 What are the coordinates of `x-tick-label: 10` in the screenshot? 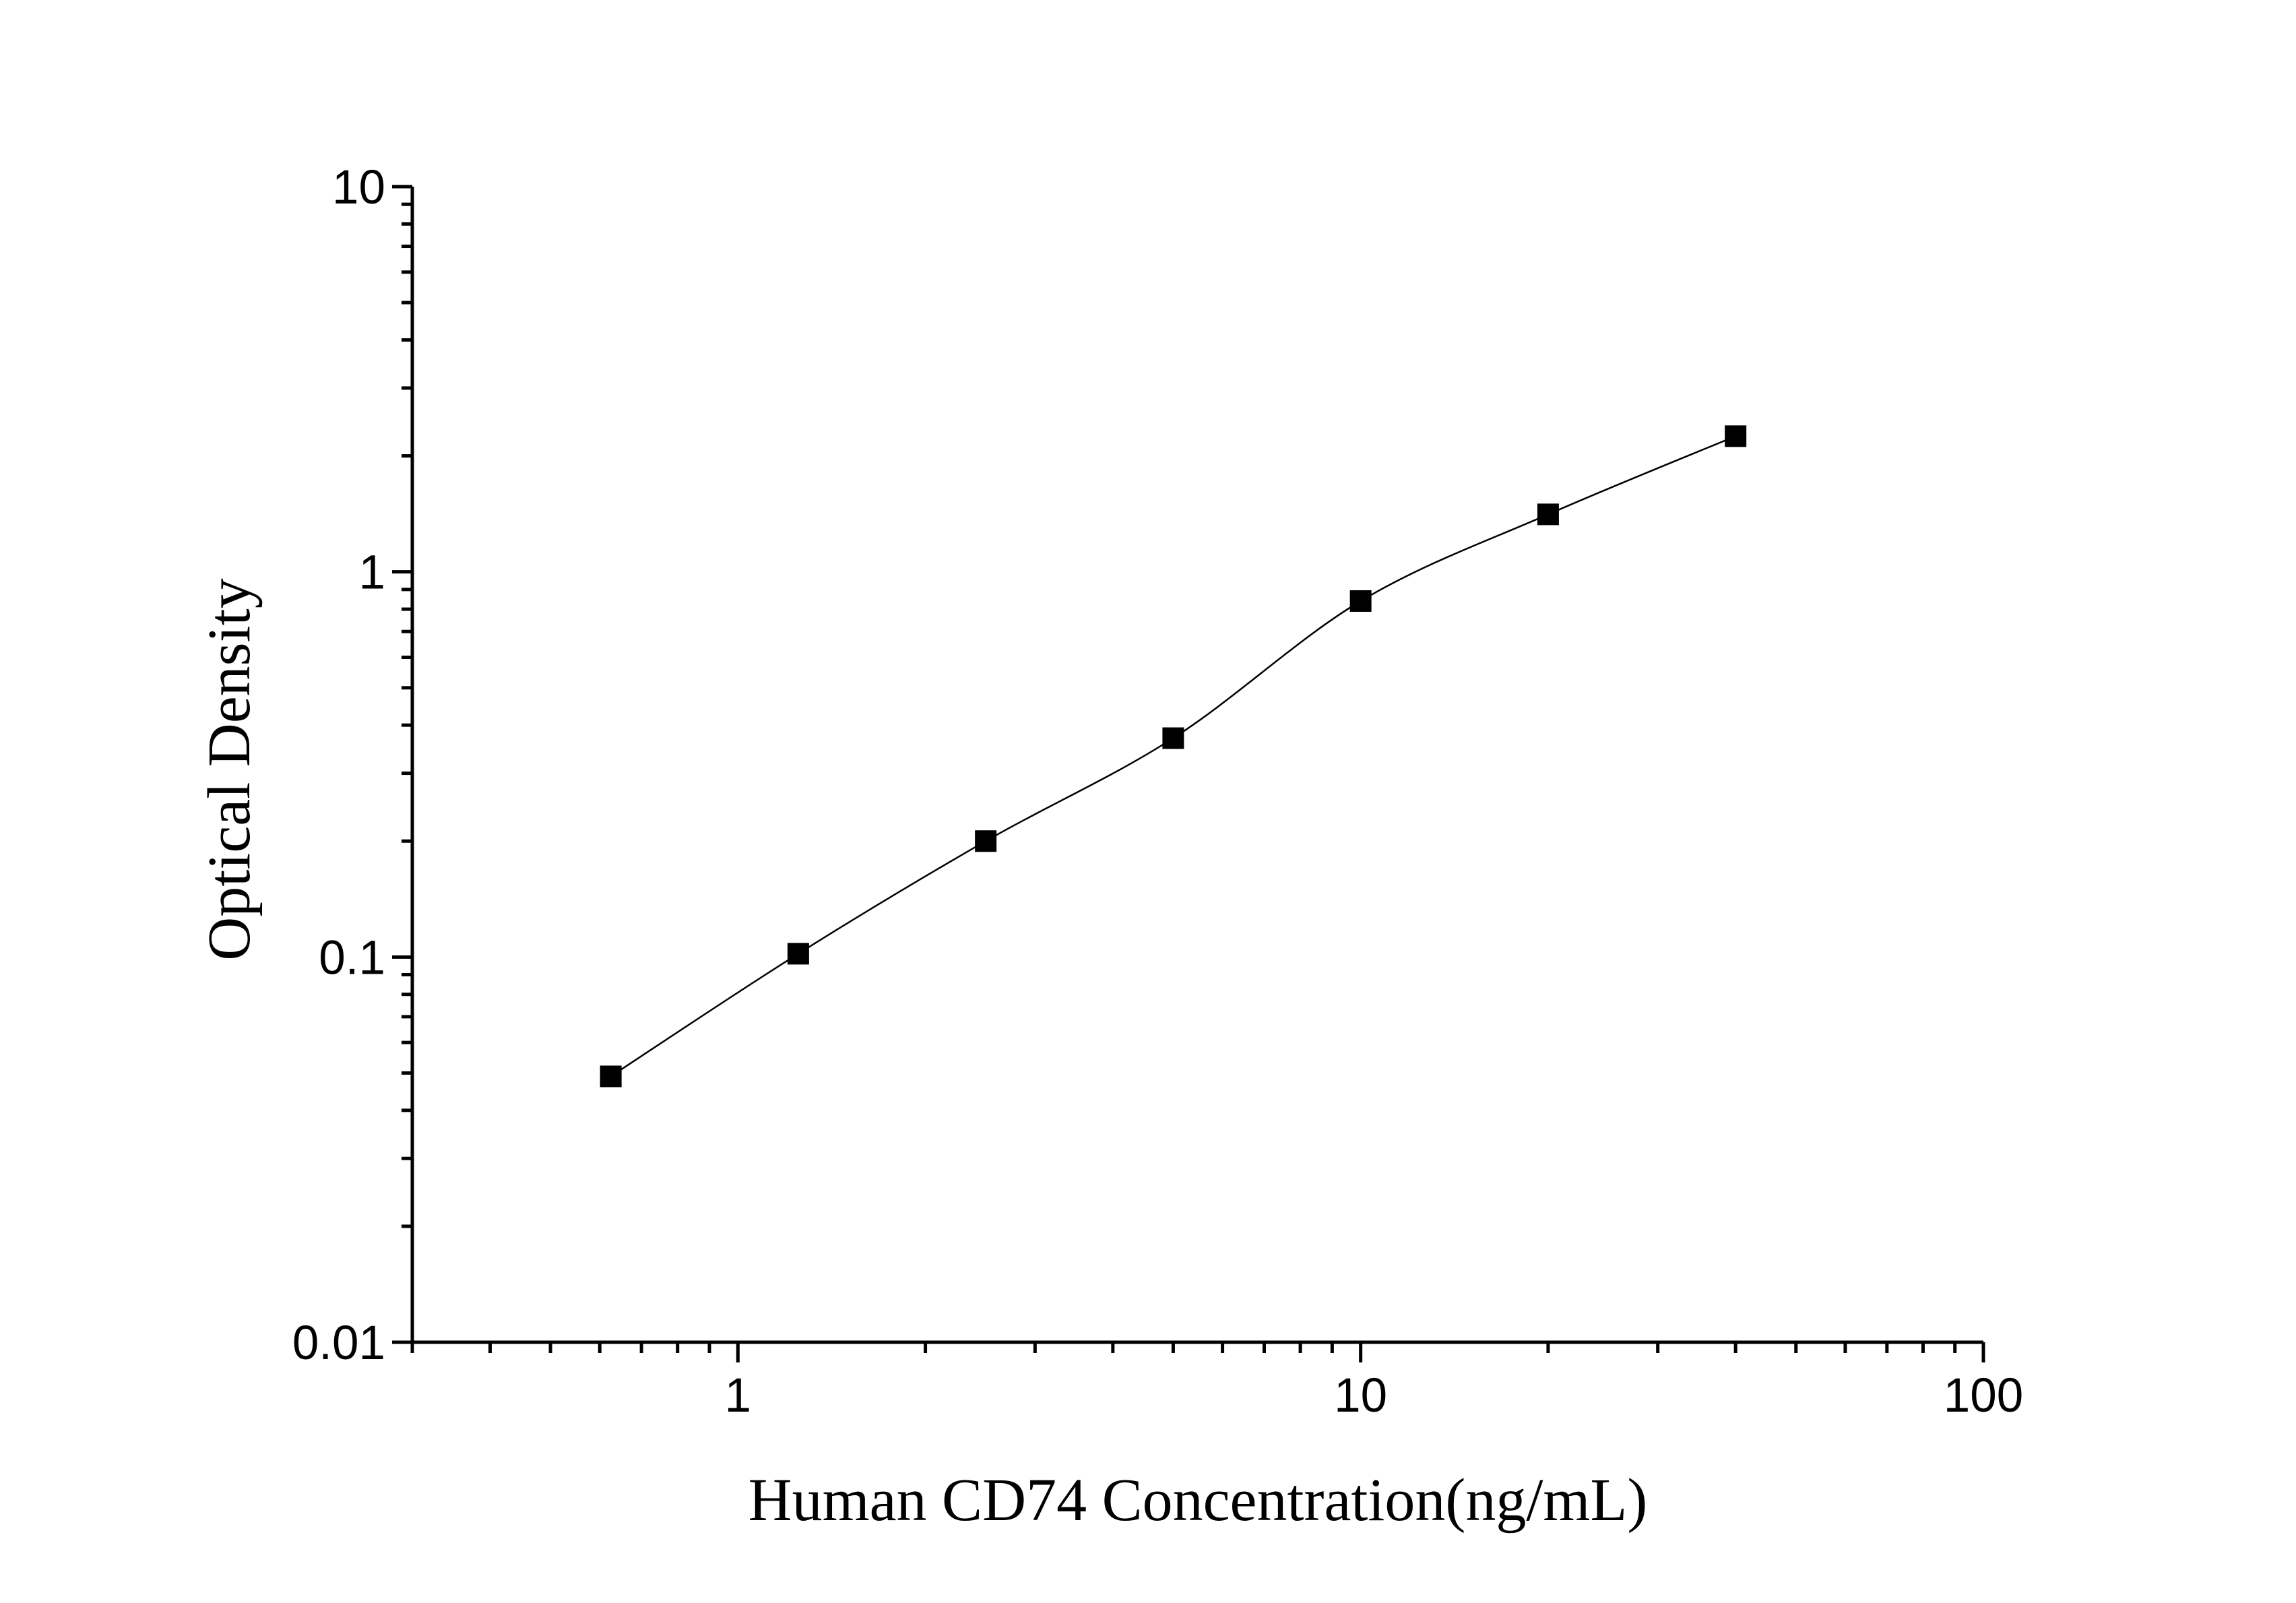 It's located at (1360, 1395).